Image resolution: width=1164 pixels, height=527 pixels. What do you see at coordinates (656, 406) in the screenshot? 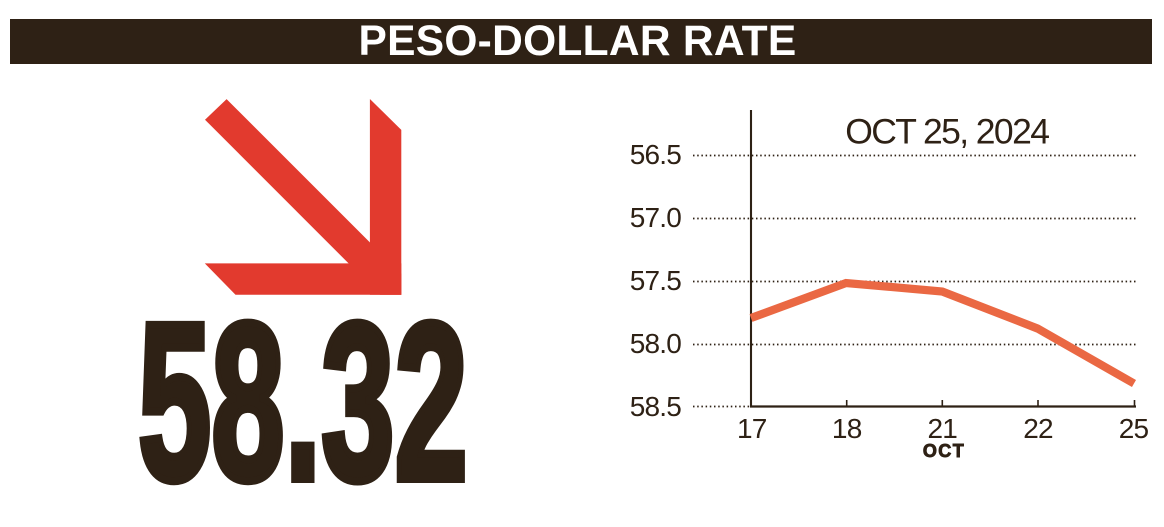
I see `svg-text: 58.5` at bounding box center [656, 406].